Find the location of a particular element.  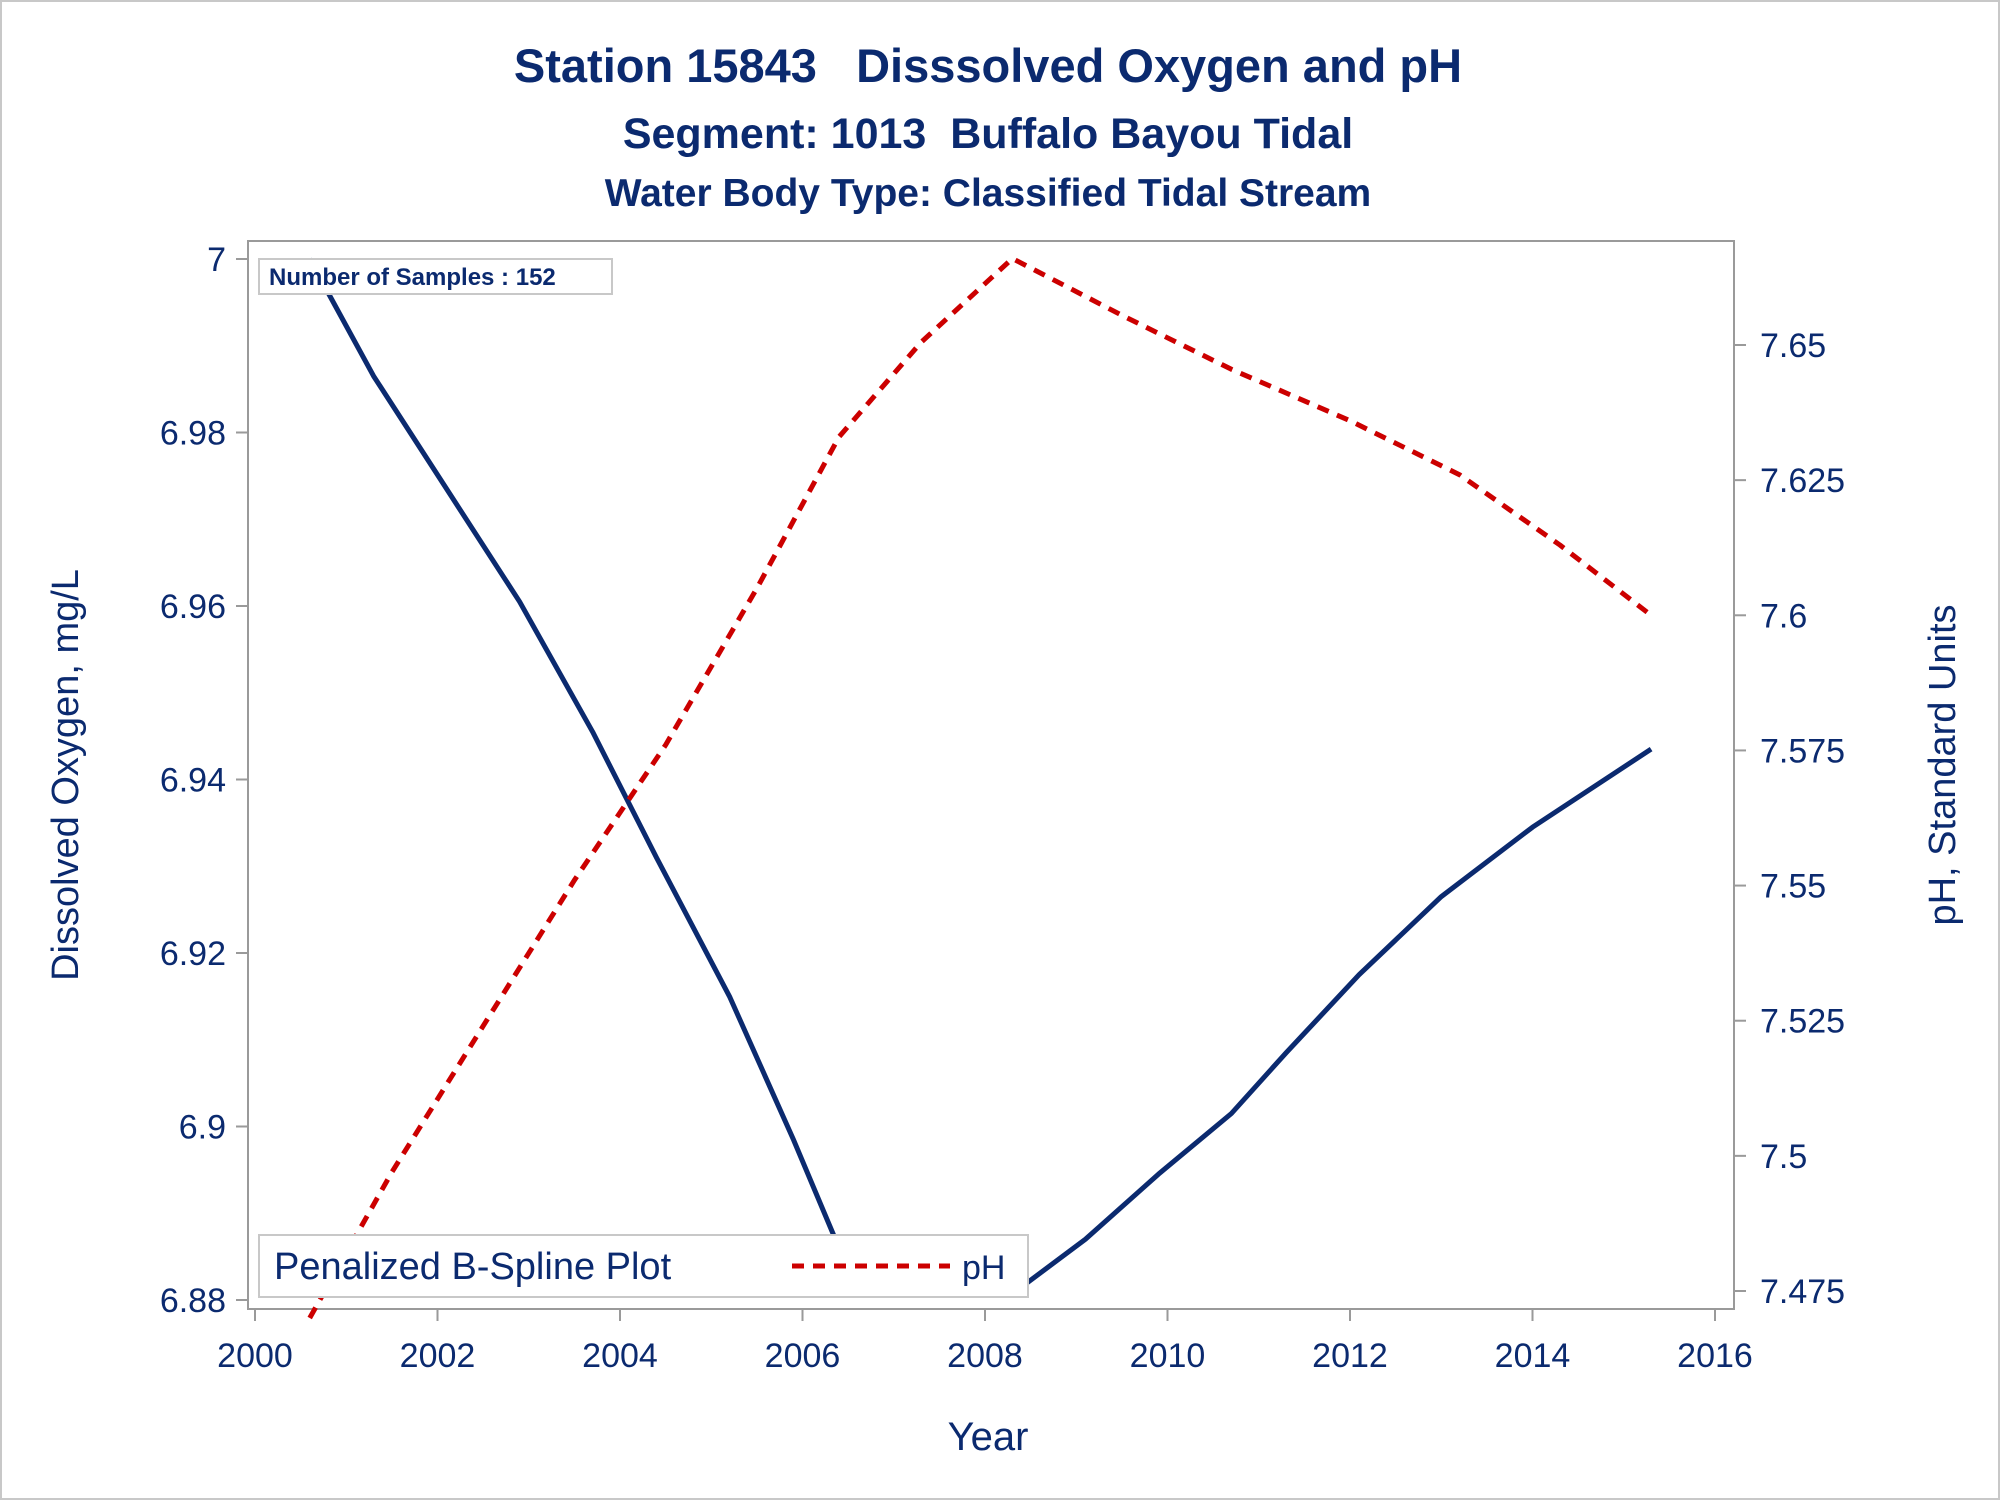

x-tick-label-5: 2010 is located at coordinates (1168, 1356).